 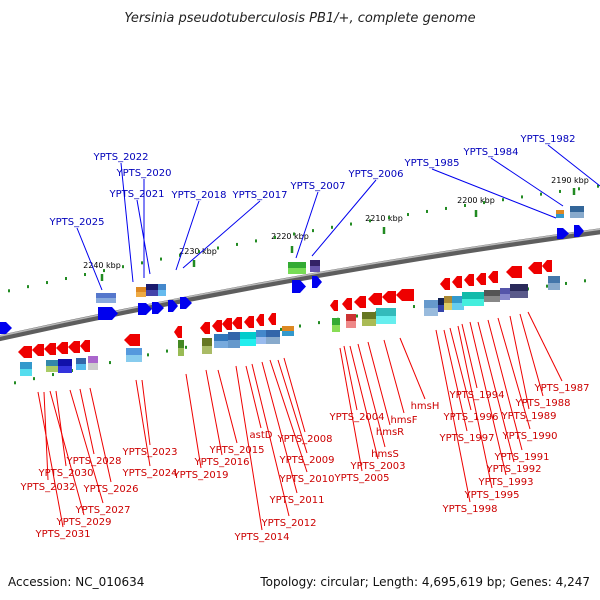 I want to click on forward-gene-label: YPTS_2022, so click(x=120, y=157).